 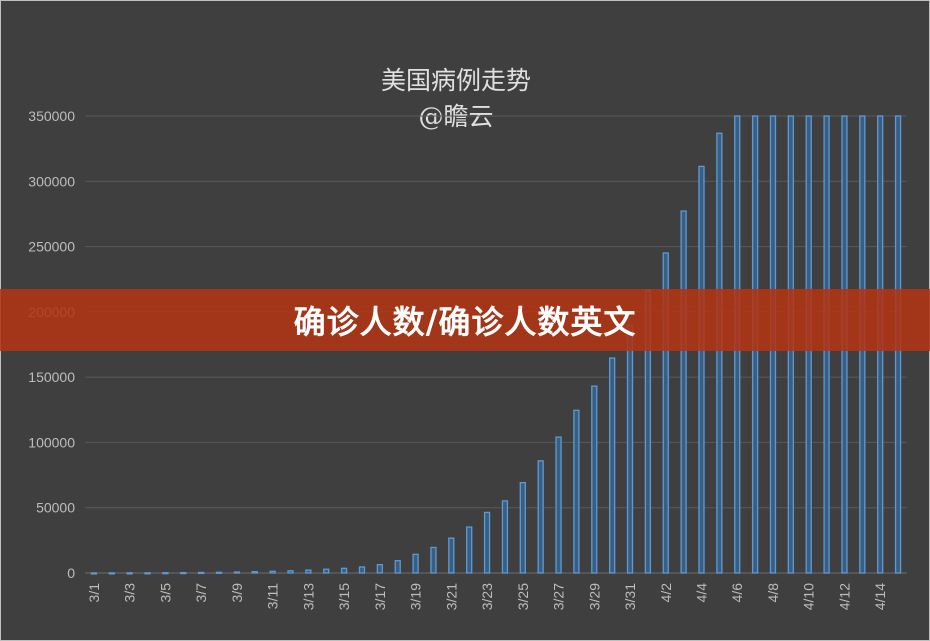 I want to click on x-tick-label: 4/4, so click(x=702, y=593).